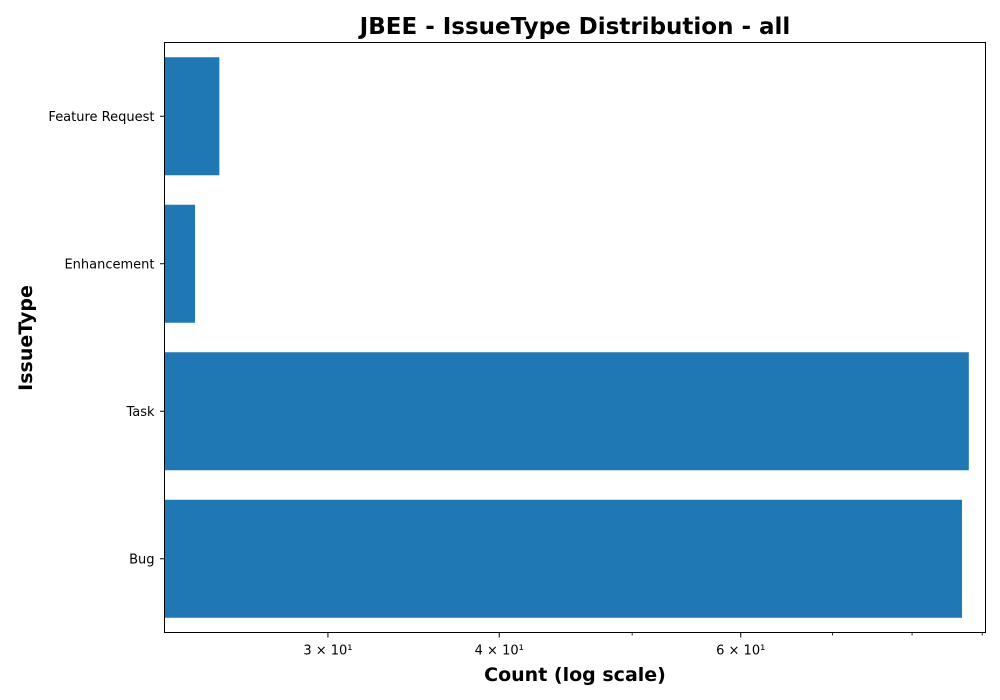  Describe the element at coordinates (563, 558) in the screenshot. I see `bar-bug` at that location.